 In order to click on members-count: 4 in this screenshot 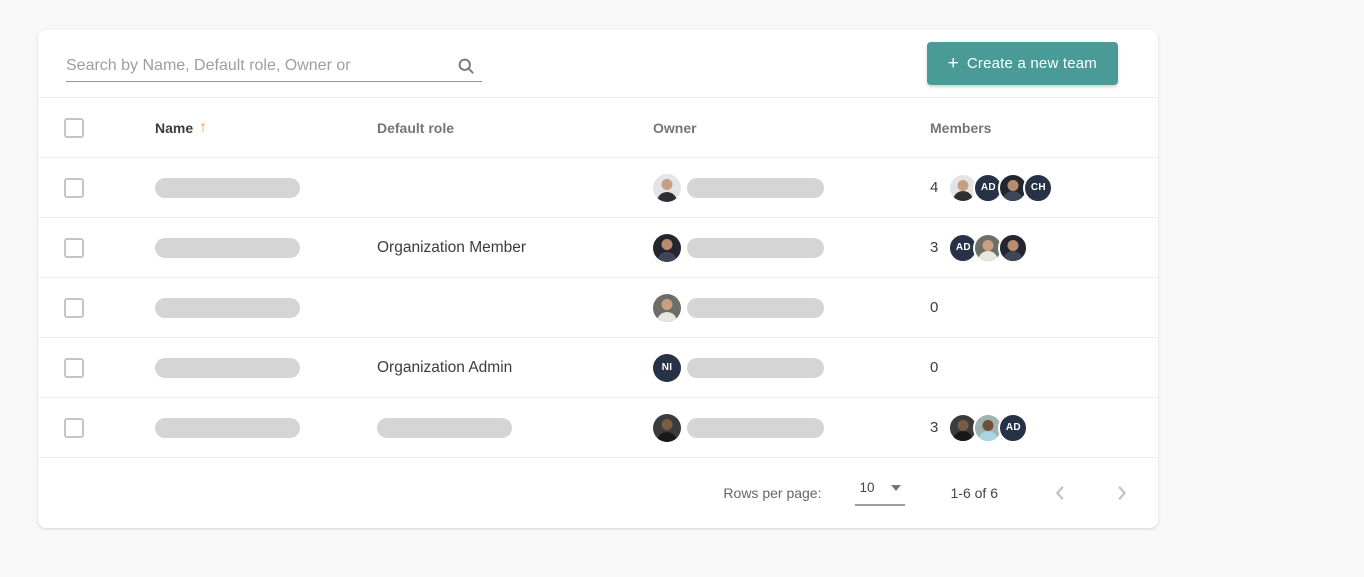, I will do `click(934, 187)`.